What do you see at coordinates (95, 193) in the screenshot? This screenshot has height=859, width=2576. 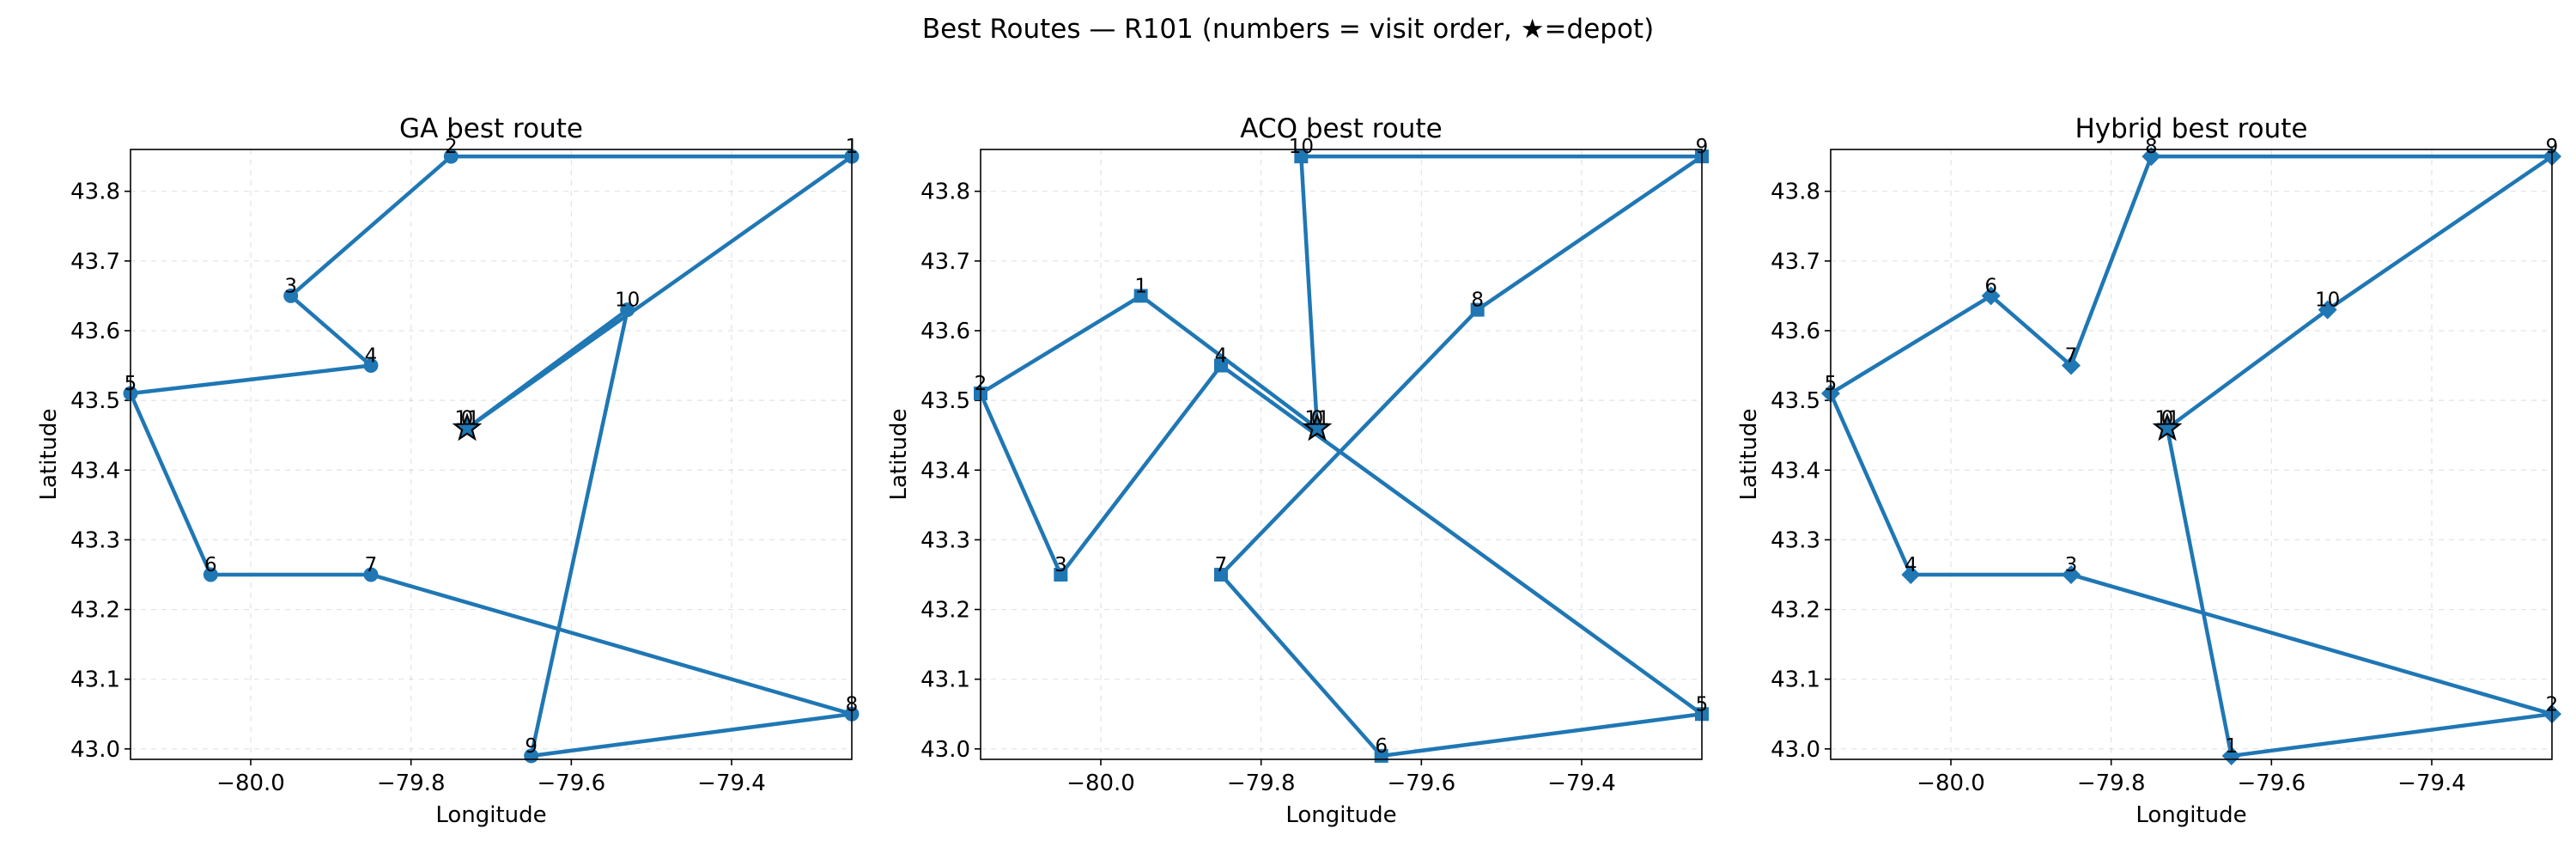 I see `y-tick-label: 43.8` at bounding box center [95, 193].